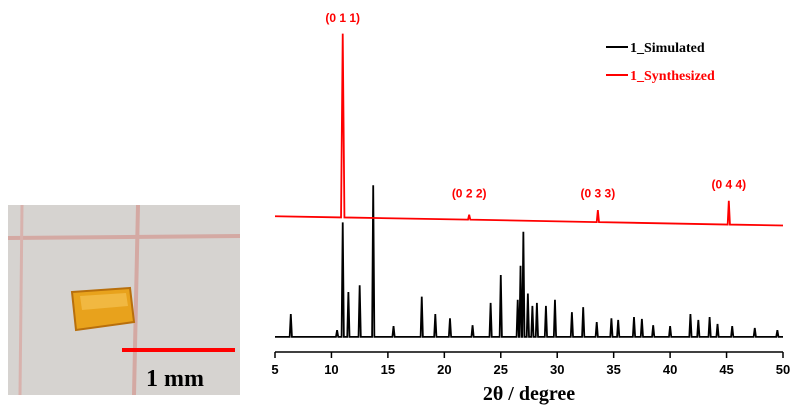  I want to click on x-tick-label: 40, so click(670, 369).